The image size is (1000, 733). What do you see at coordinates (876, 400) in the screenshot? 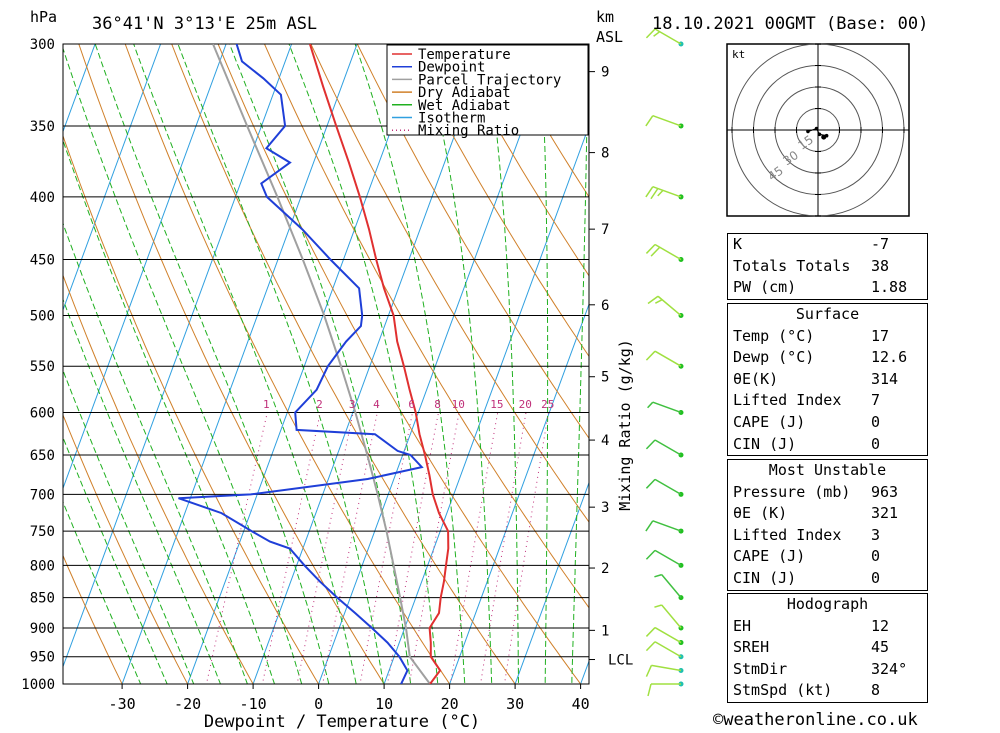
I see `surface-li-value: 7` at bounding box center [876, 400].